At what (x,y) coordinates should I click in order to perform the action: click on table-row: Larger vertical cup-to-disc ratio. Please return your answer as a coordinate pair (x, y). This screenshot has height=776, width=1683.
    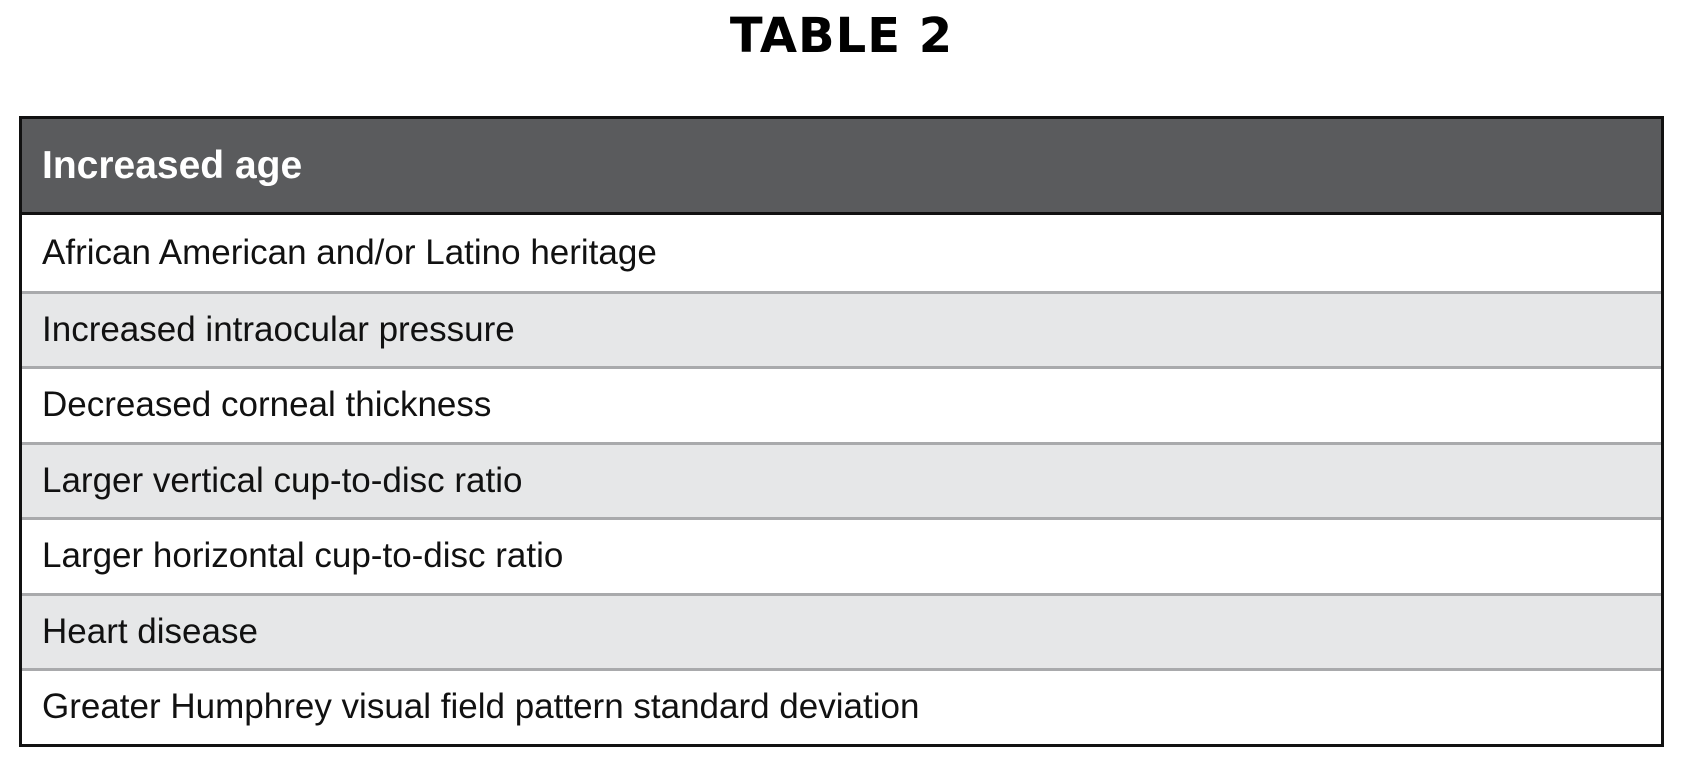
    Looking at the image, I should click on (841, 479).